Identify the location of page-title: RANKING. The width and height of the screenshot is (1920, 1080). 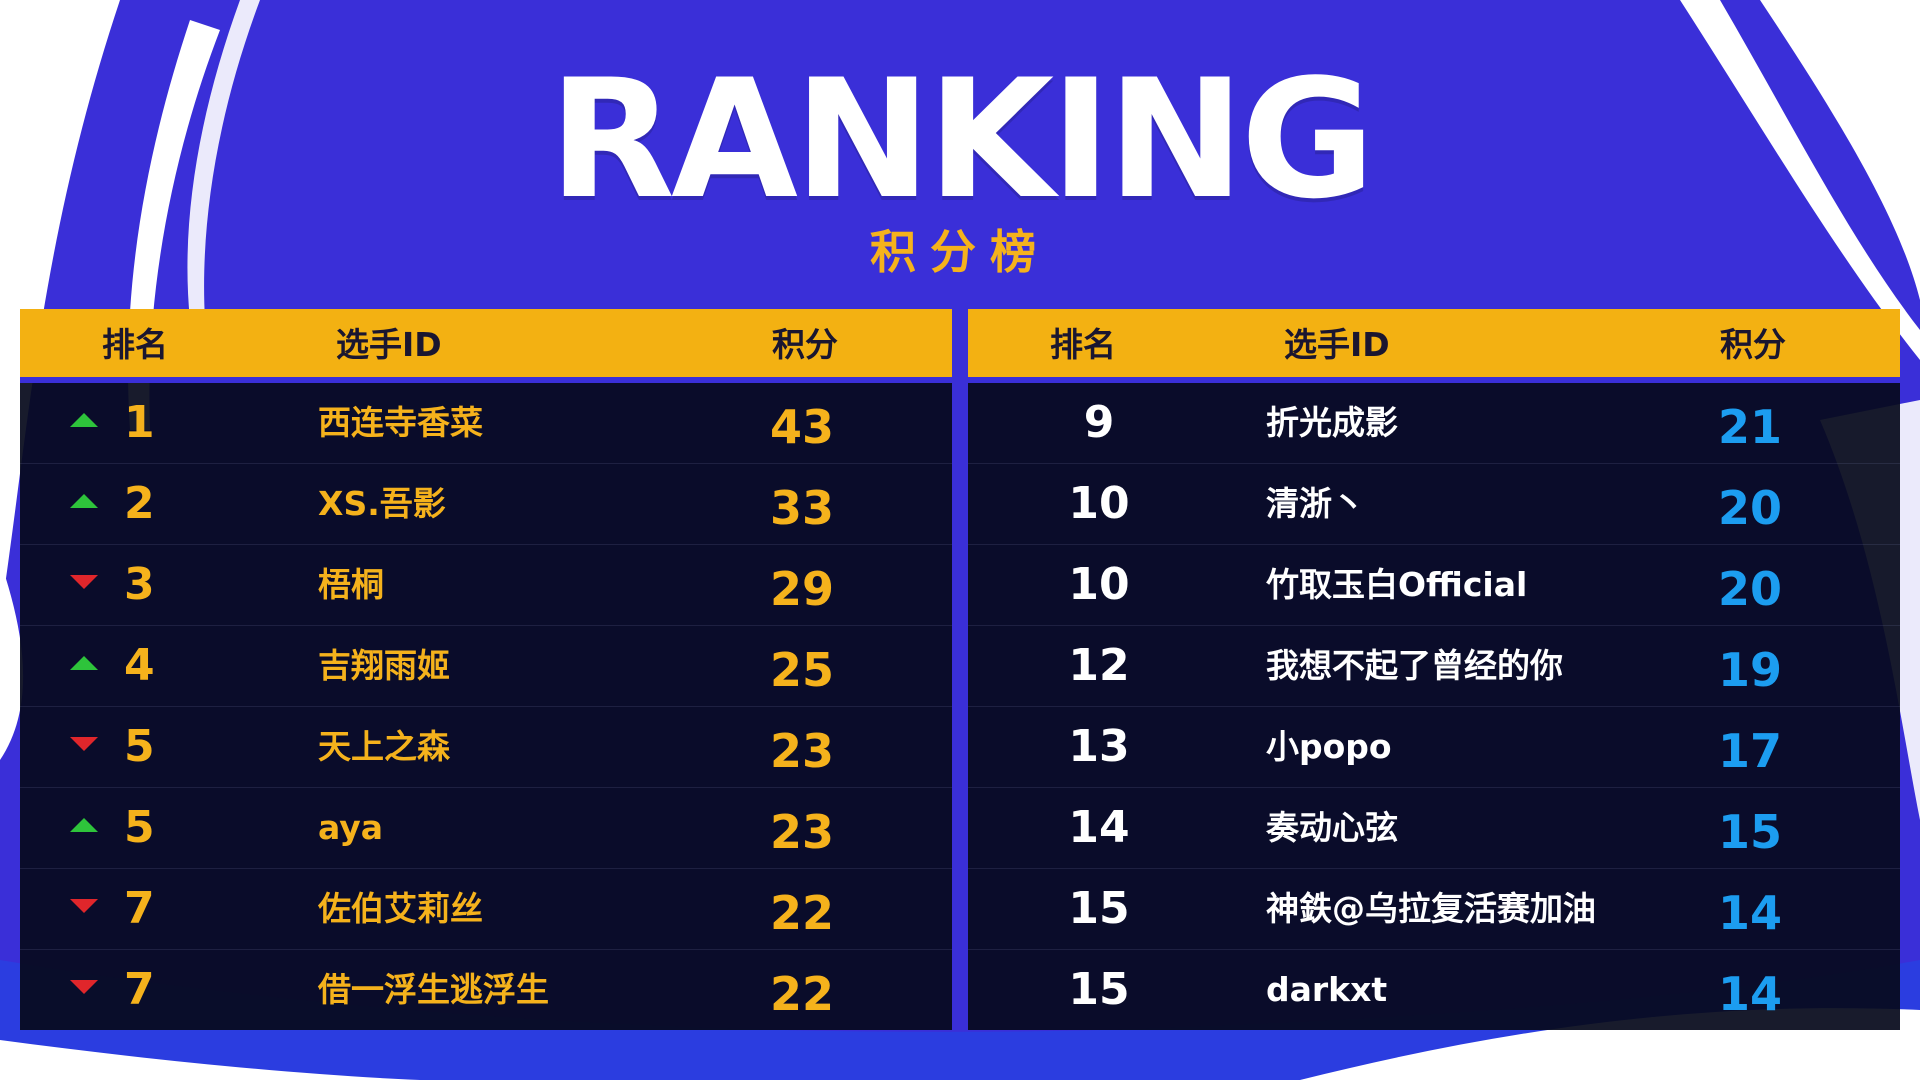
(961, 139).